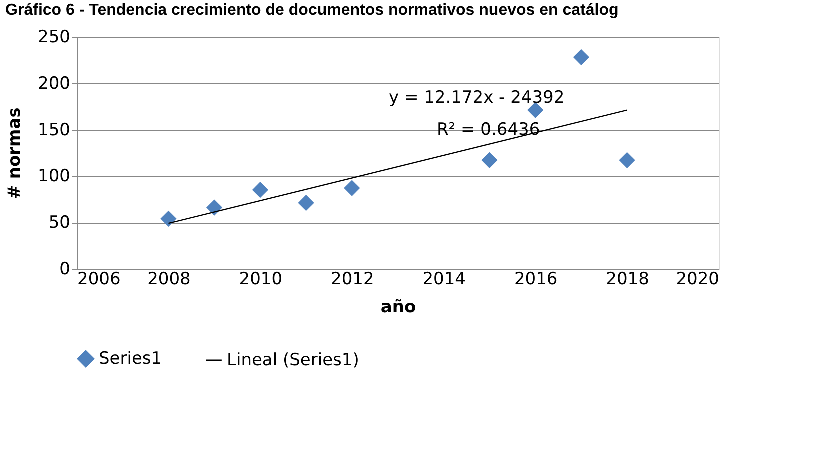  Describe the element at coordinates (59, 223) in the screenshot. I see `y-tick-label: 50` at that location.